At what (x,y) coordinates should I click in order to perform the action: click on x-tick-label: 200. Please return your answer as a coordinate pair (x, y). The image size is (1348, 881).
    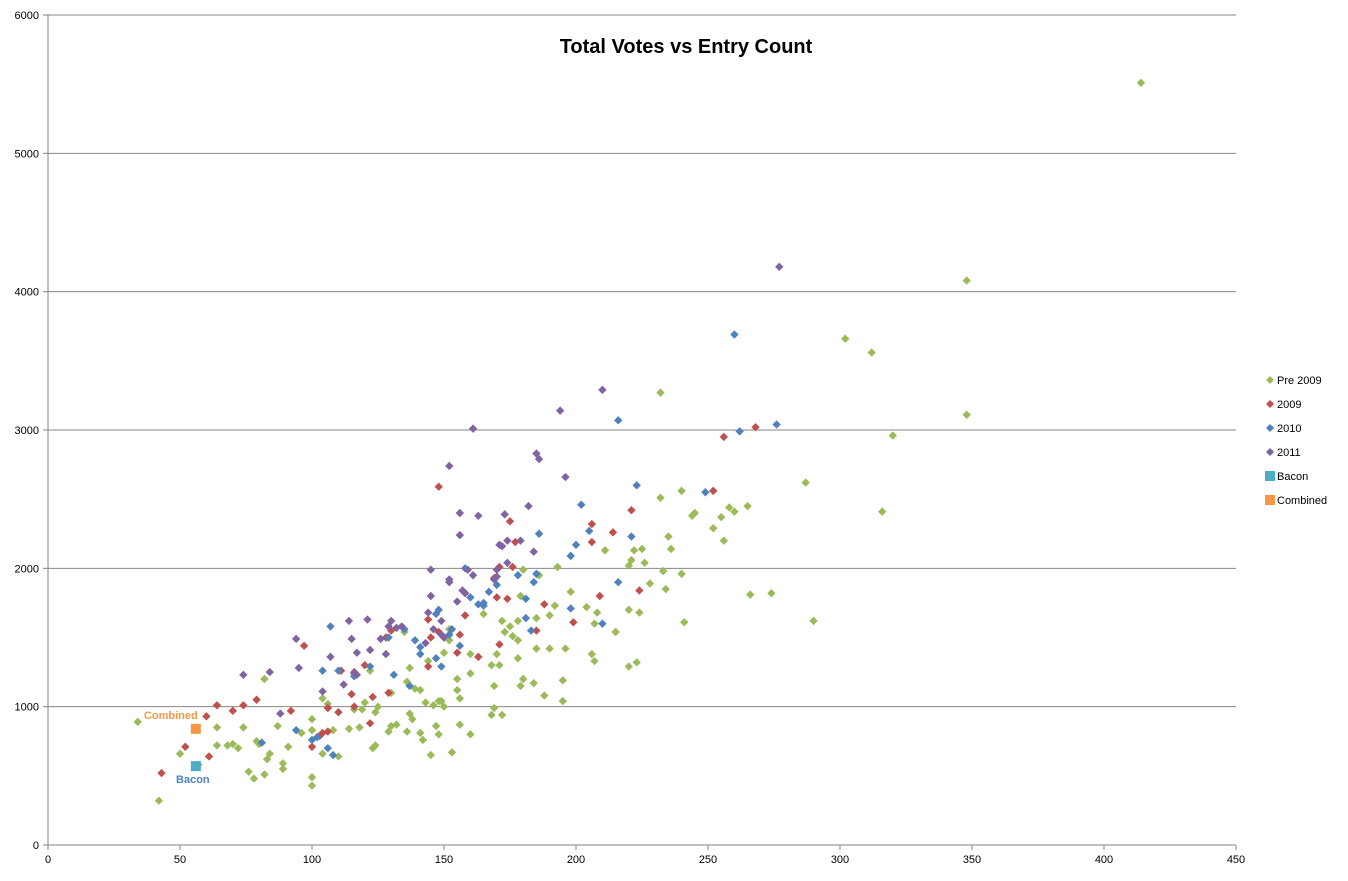
    Looking at the image, I should click on (576, 860).